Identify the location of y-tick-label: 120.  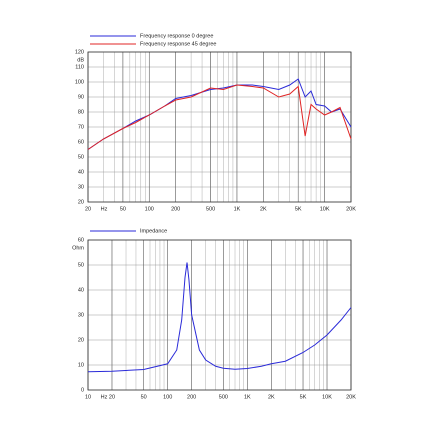
(79, 52).